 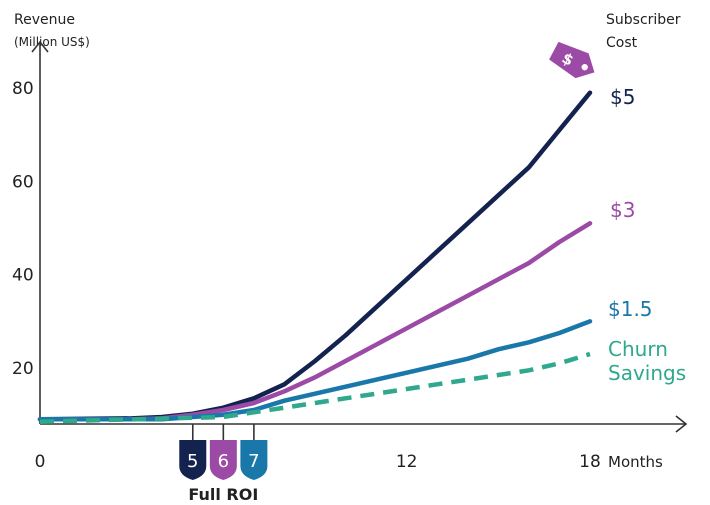 What do you see at coordinates (572, 60) in the screenshot?
I see `price-tag-icon: $` at bounding box center [572, 60].